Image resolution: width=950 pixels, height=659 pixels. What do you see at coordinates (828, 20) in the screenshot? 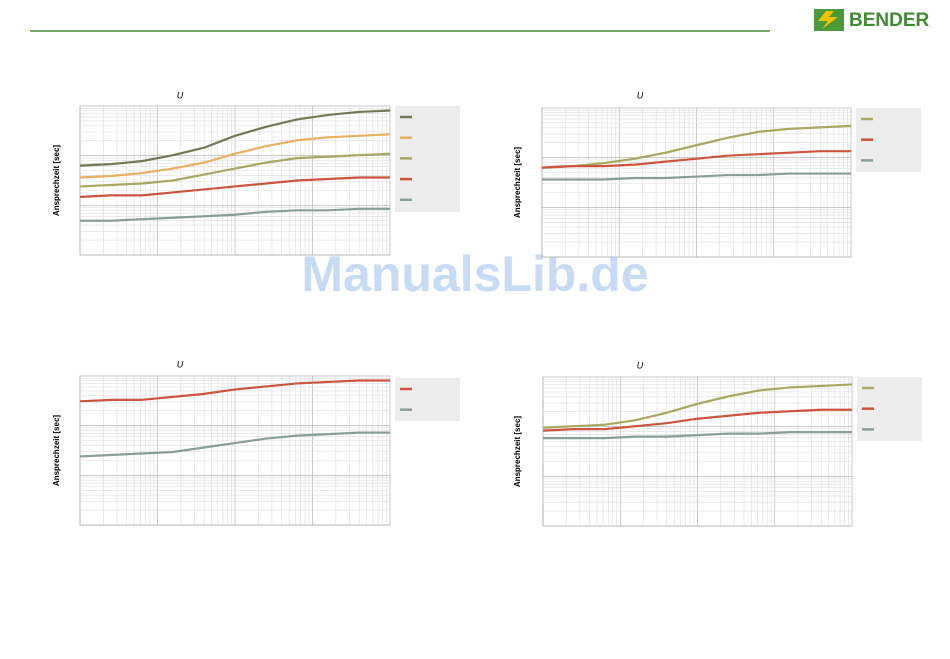
I see `logo-bolt` at bounding box center [828, 20].